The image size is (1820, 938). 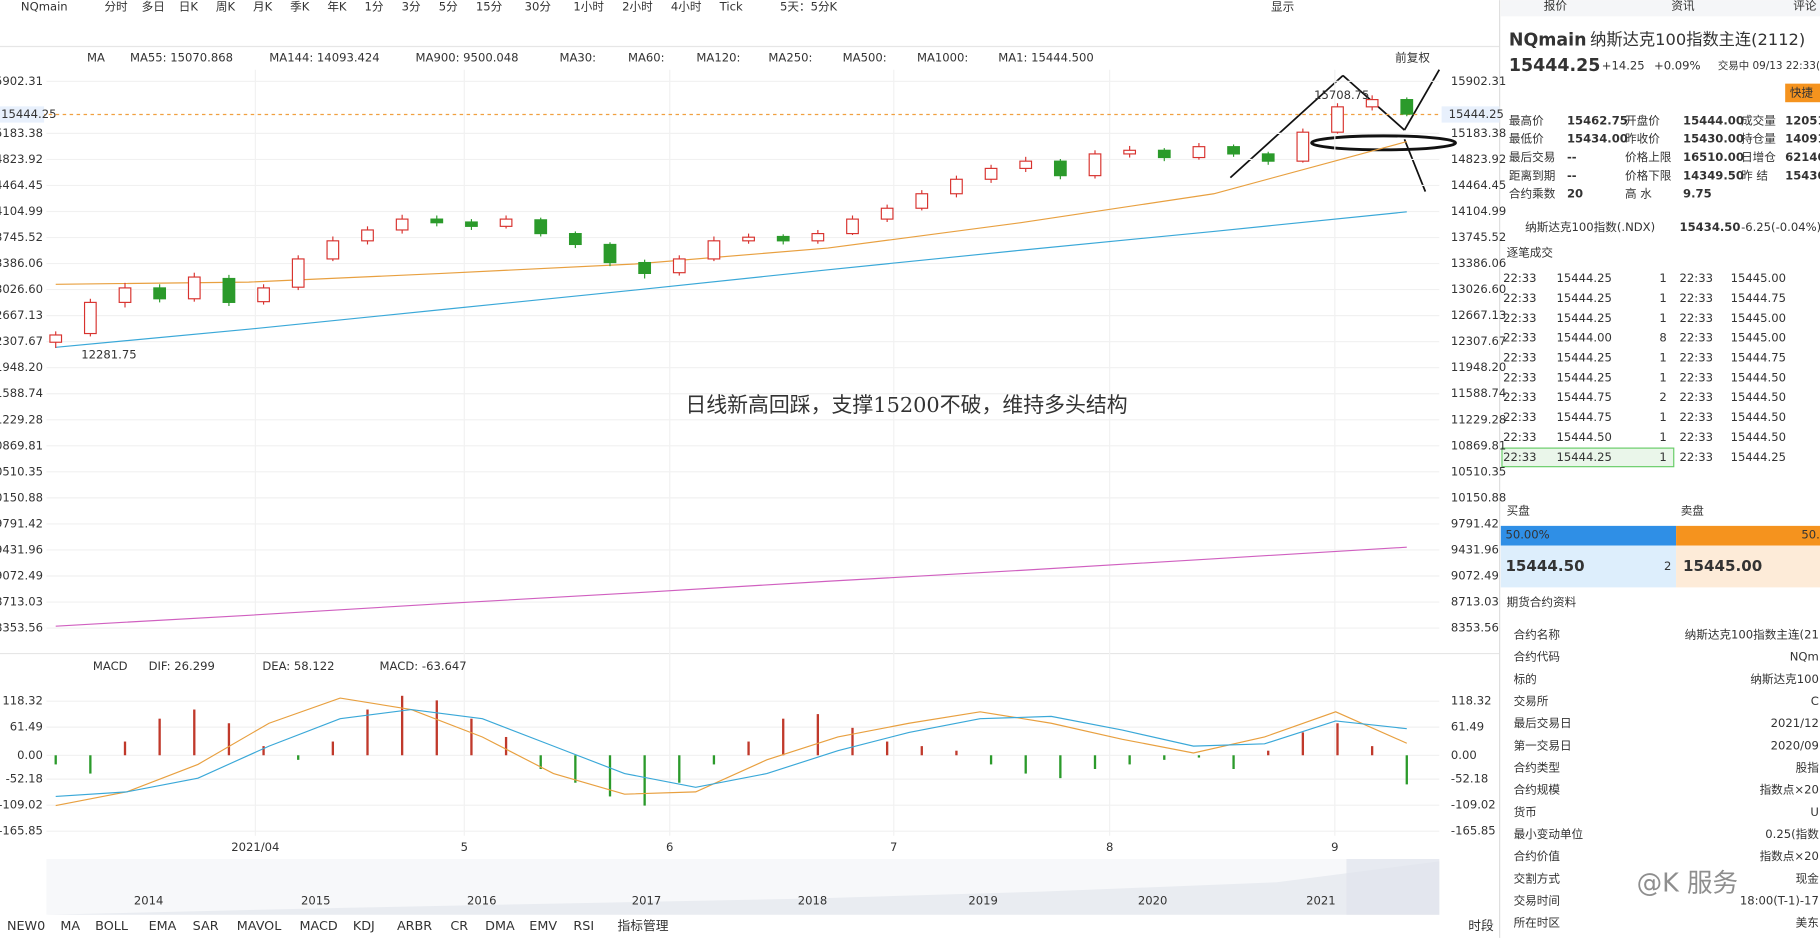 I want to click on toolbar-item: 15分, so click(x=489, y=7).